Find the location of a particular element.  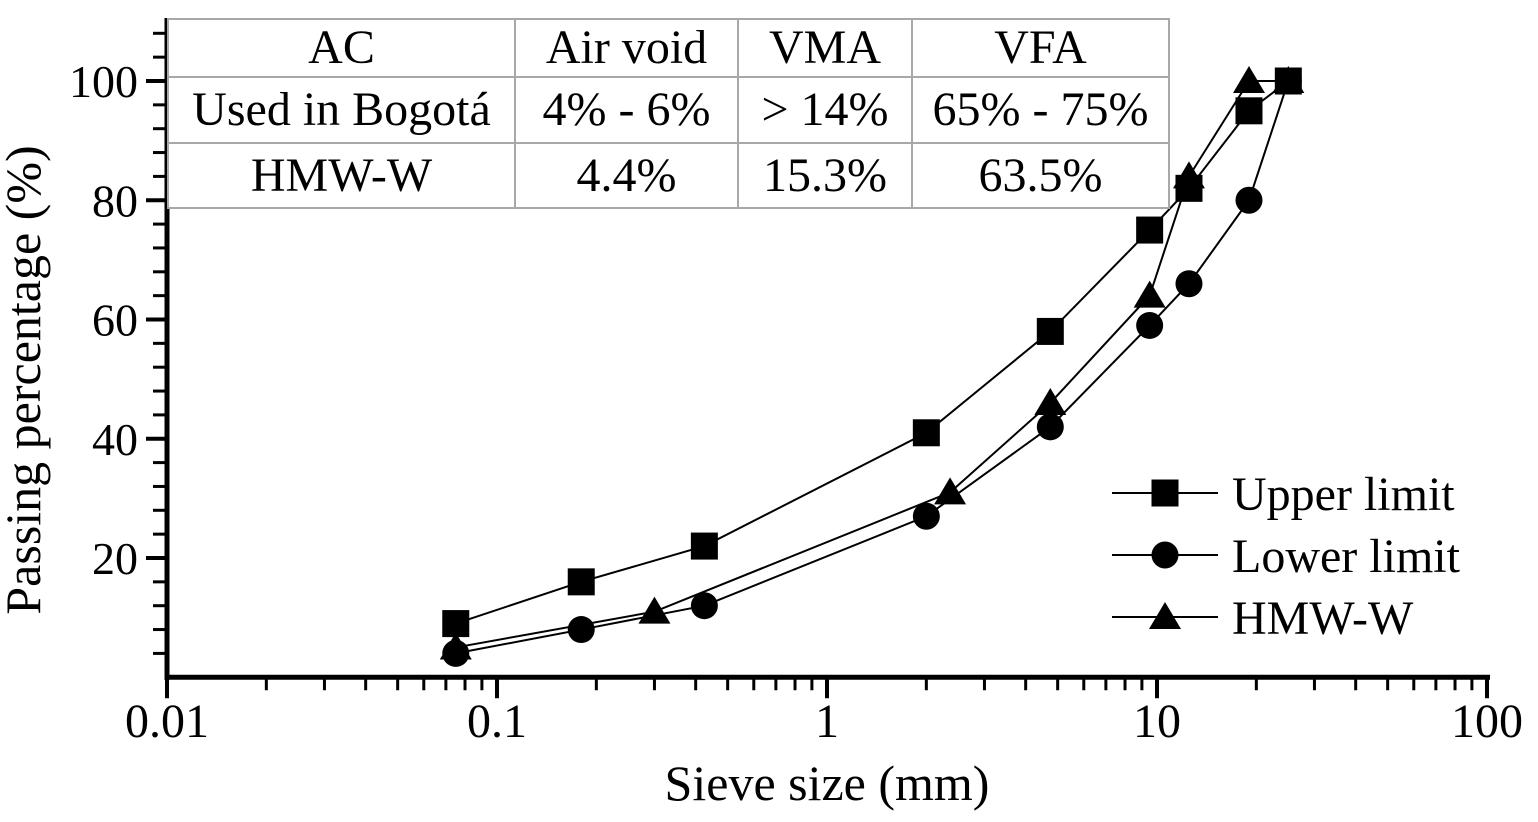

x-tick-label: 0.1 is located at coordinates (497, 721).